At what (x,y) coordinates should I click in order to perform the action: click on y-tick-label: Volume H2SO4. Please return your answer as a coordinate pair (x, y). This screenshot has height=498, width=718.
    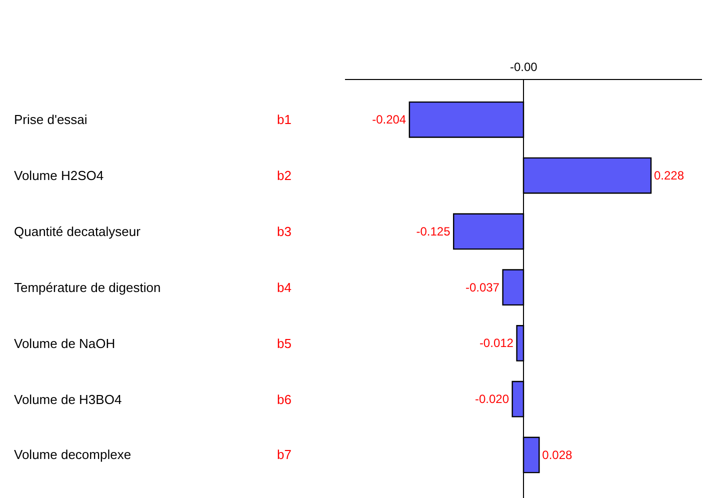
    Looking at the image, I should click on (59, 175).